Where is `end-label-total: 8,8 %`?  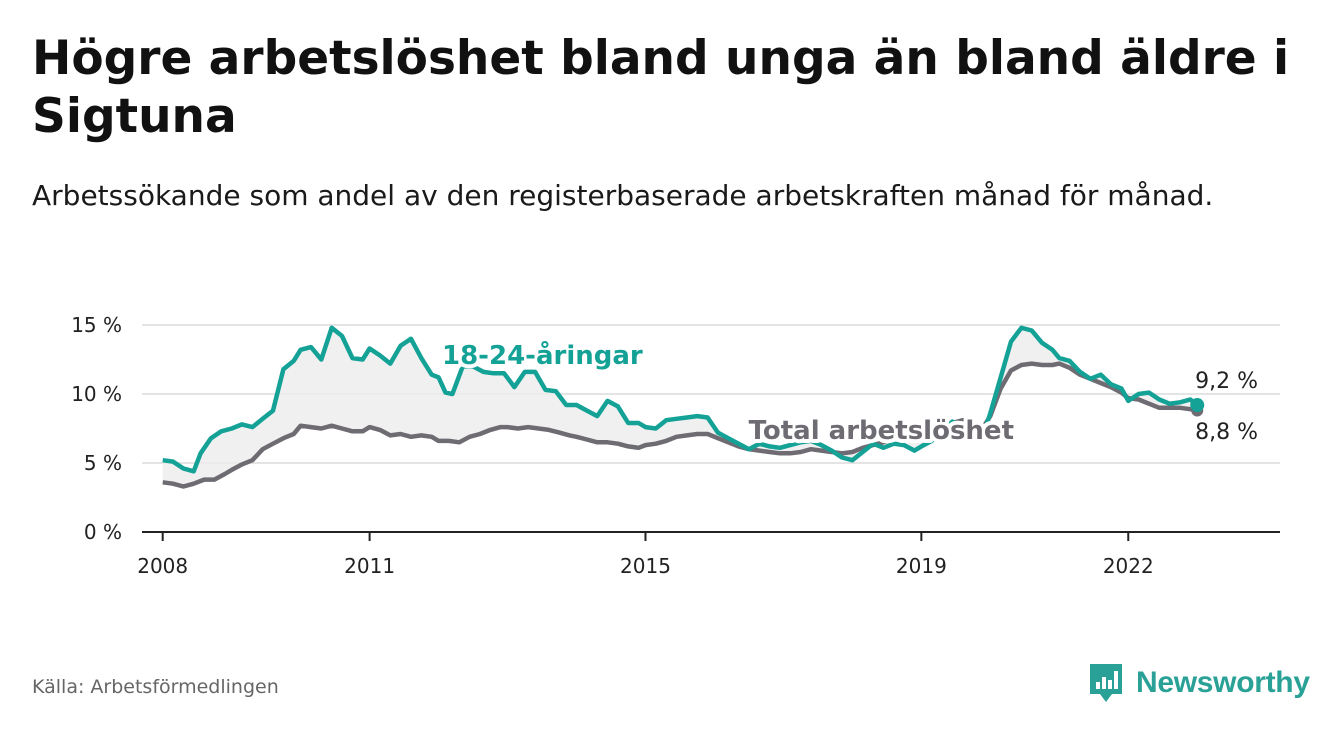
end-label-total: 8,8 % is located at coordinates (1226, 432).